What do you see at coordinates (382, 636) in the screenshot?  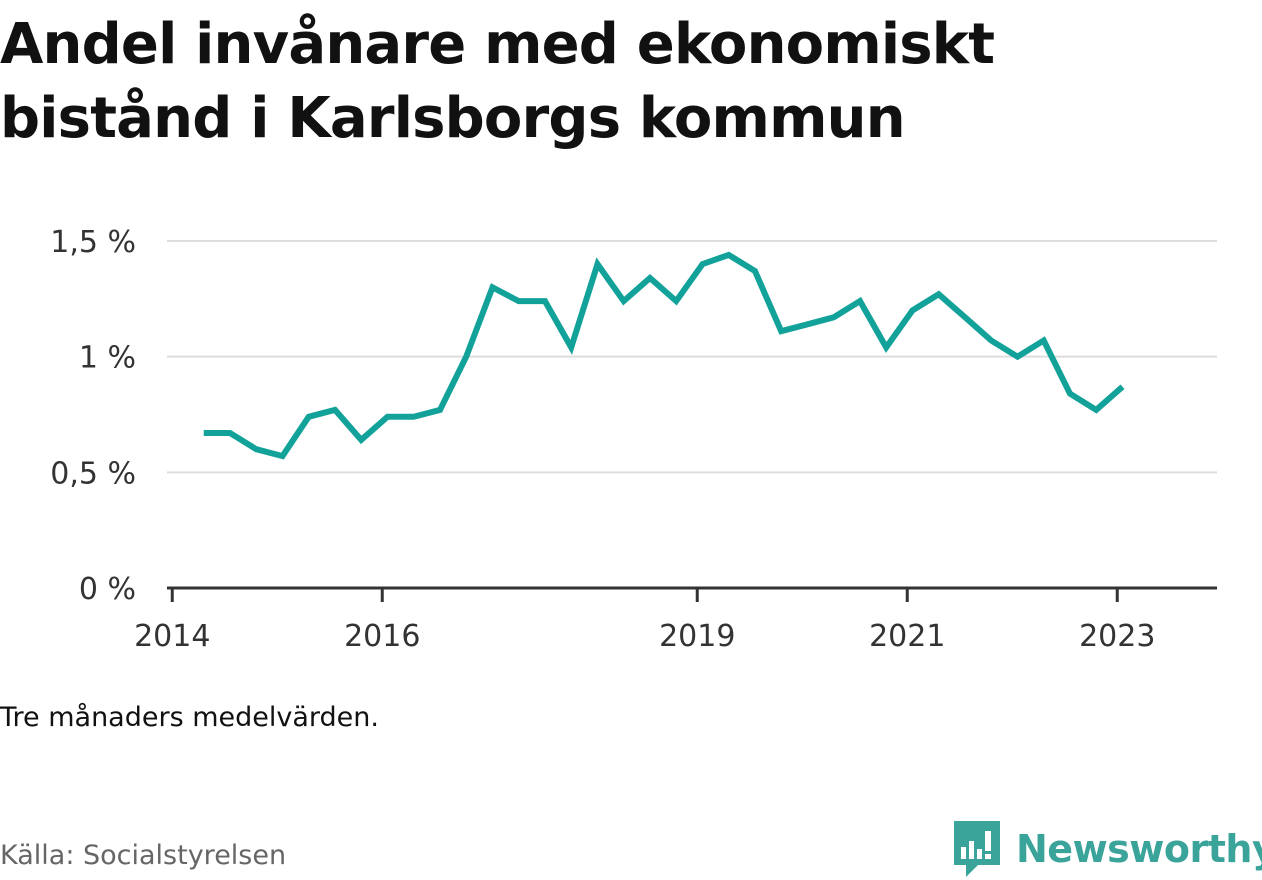 I see `x-tick-label: 2016` at bounding box center [382, 636].